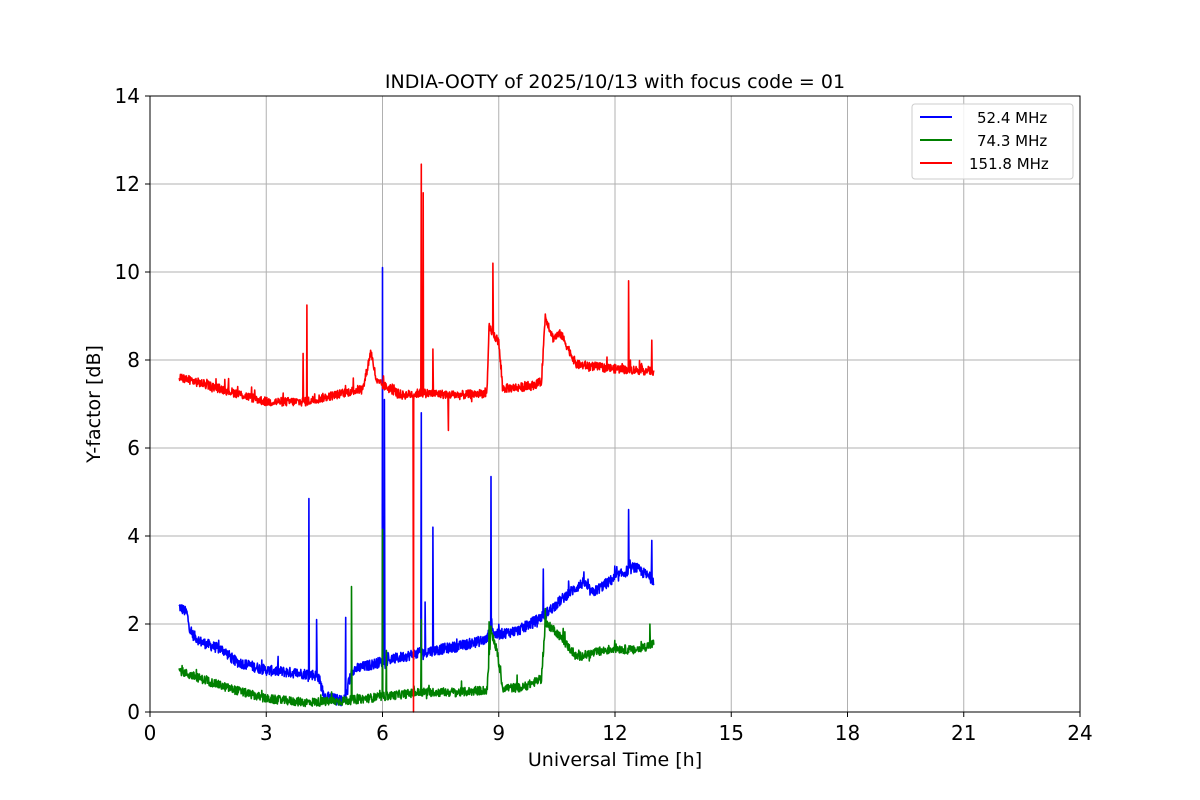  Describe the element at coordinates (963, 733) in the screenshot. I see `x-tick-label: 21` at that location.